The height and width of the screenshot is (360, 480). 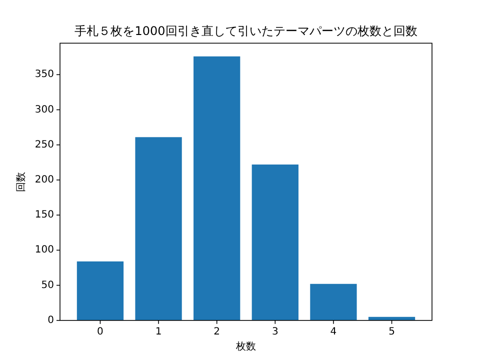 I want to click on x-tick-label: 5, so click(x=391, y=332).